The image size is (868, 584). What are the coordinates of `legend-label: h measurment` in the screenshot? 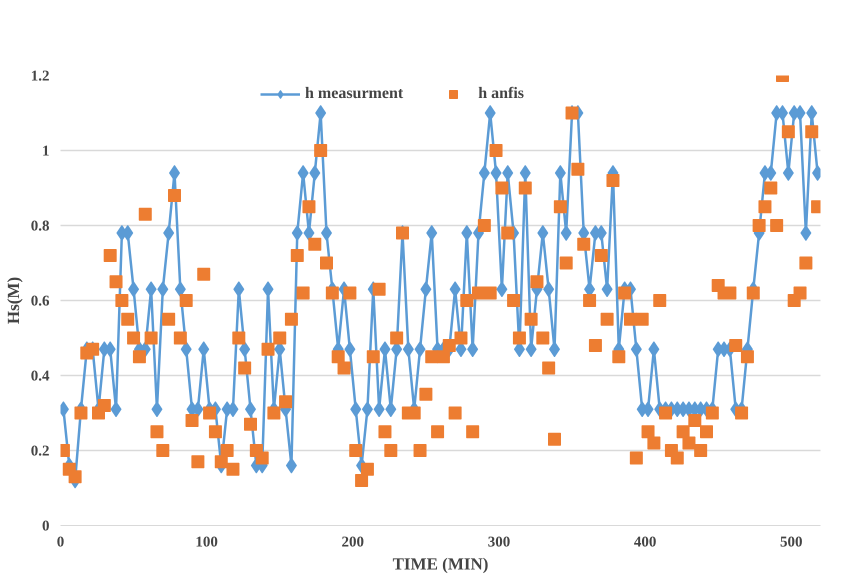 It's located at (354, 94).